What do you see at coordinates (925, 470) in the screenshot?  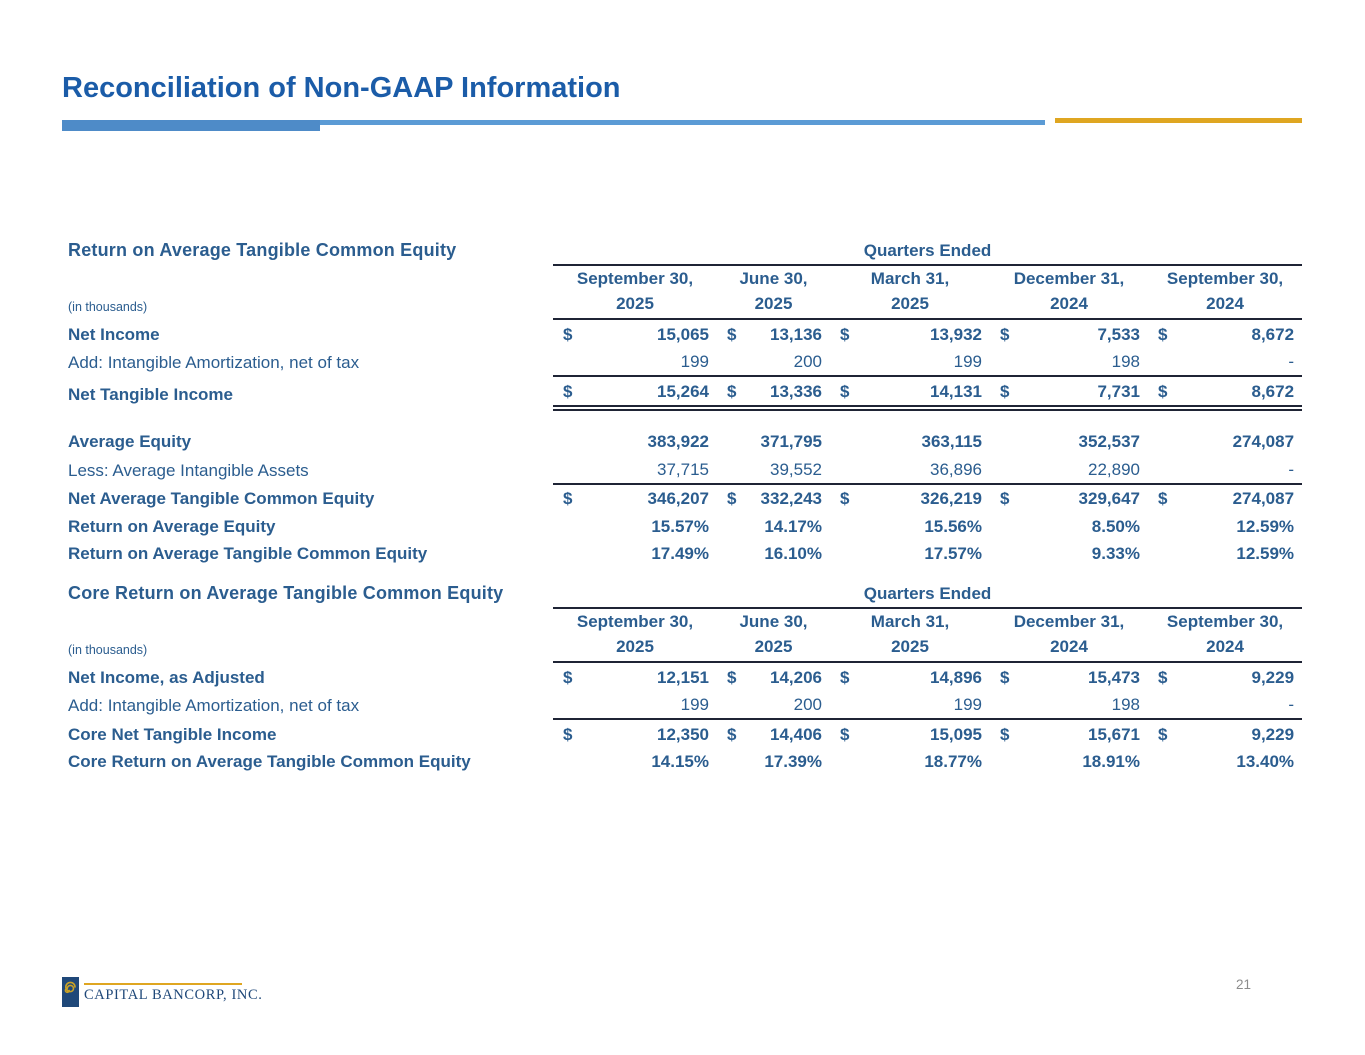 I see `value-cell: 36,896` at bounding box center [925, 470].